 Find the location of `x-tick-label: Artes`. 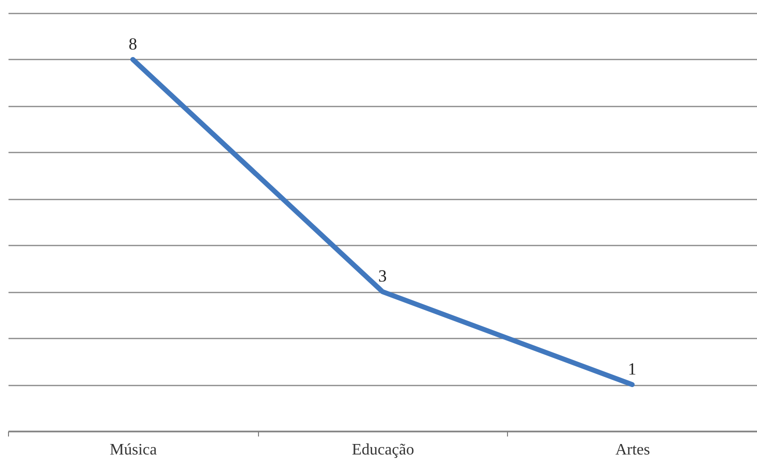

x-tick-label: Artes is located at coordinates (632, 450).